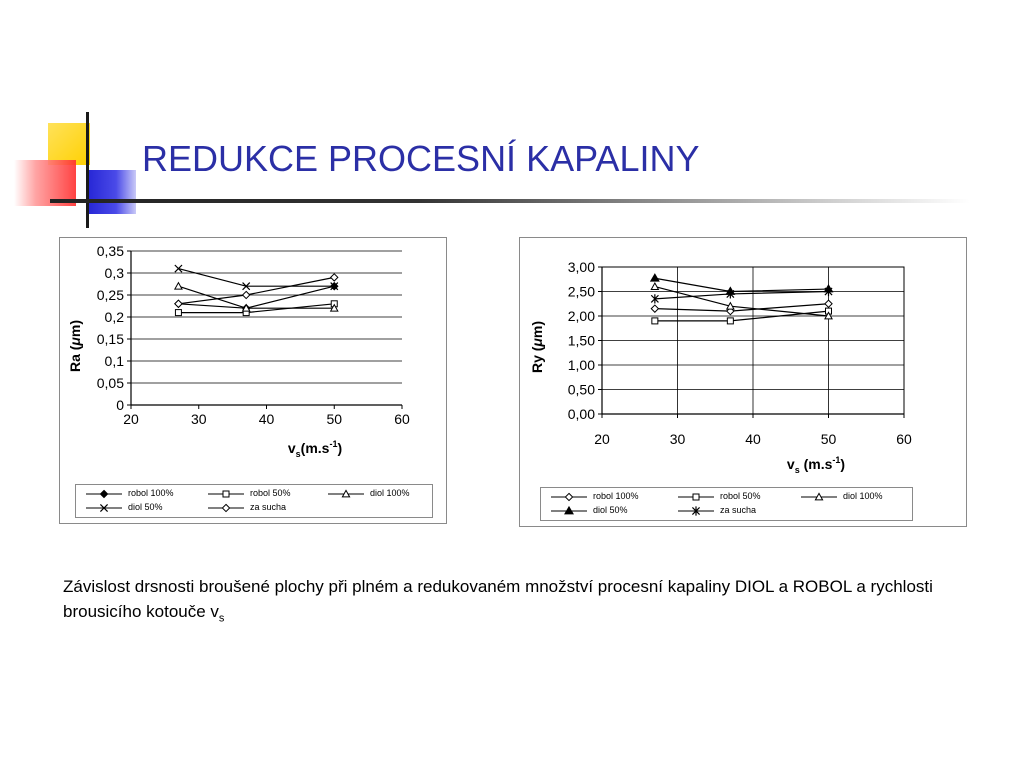 Image resolution: width=1024 pixels, height=768 pixels. I want to click on y-tick-label: 2,50, so click(581, 292).